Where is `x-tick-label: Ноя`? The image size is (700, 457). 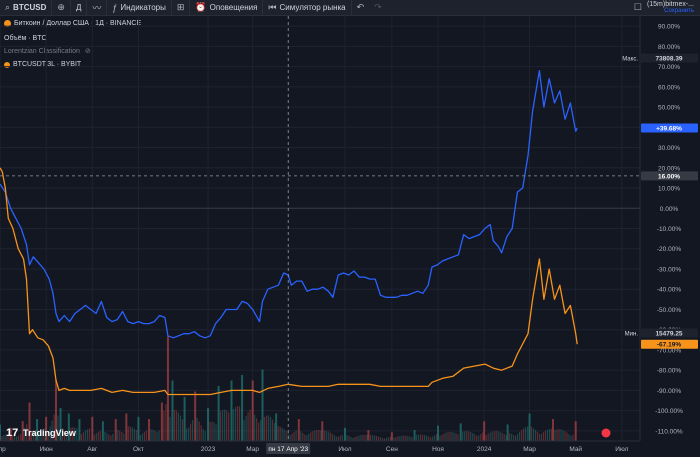
x-tick-label: Ноя is located at coordinates (438, 449).